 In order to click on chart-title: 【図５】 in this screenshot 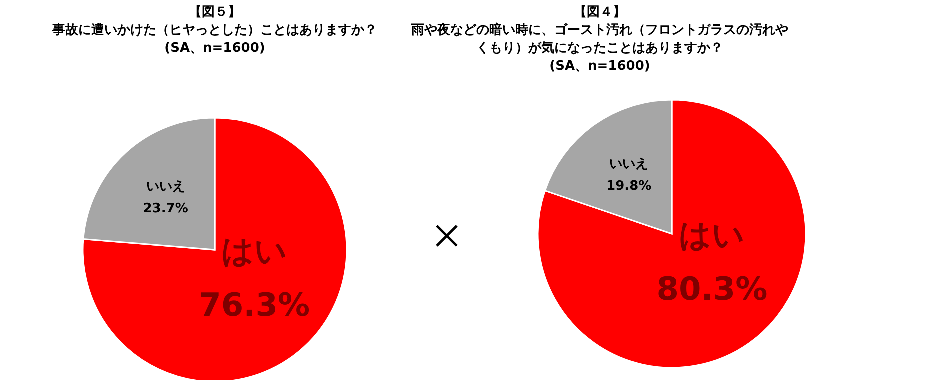, I will do `click(215, 12)`.